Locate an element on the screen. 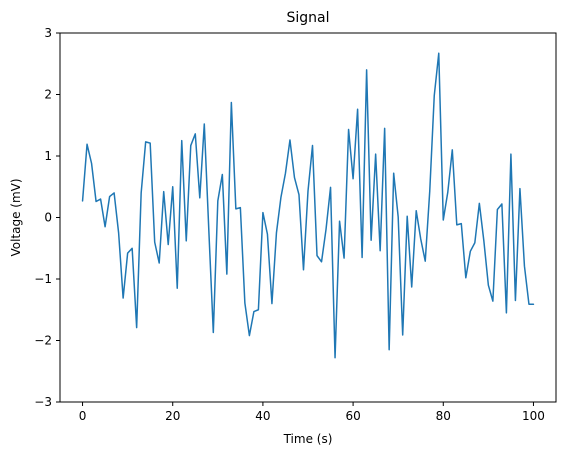 The width and height of the screenshot is (565, 455). y-tick-label: −3 is located at coordinates (43, 402).